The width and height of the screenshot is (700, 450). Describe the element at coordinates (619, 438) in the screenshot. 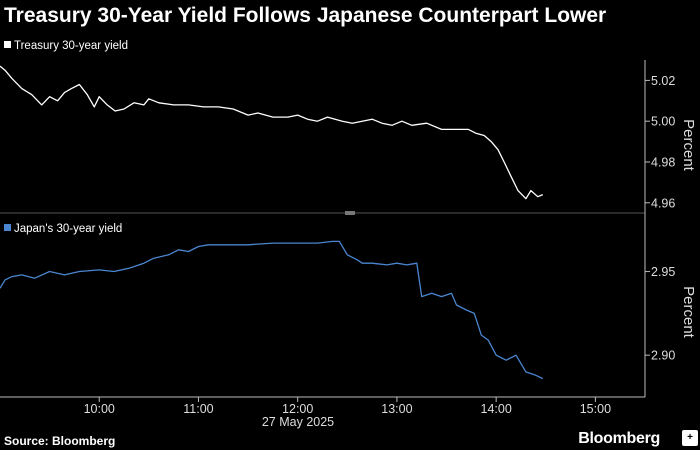

I see `brand-logo: Bloomberg` at that location.